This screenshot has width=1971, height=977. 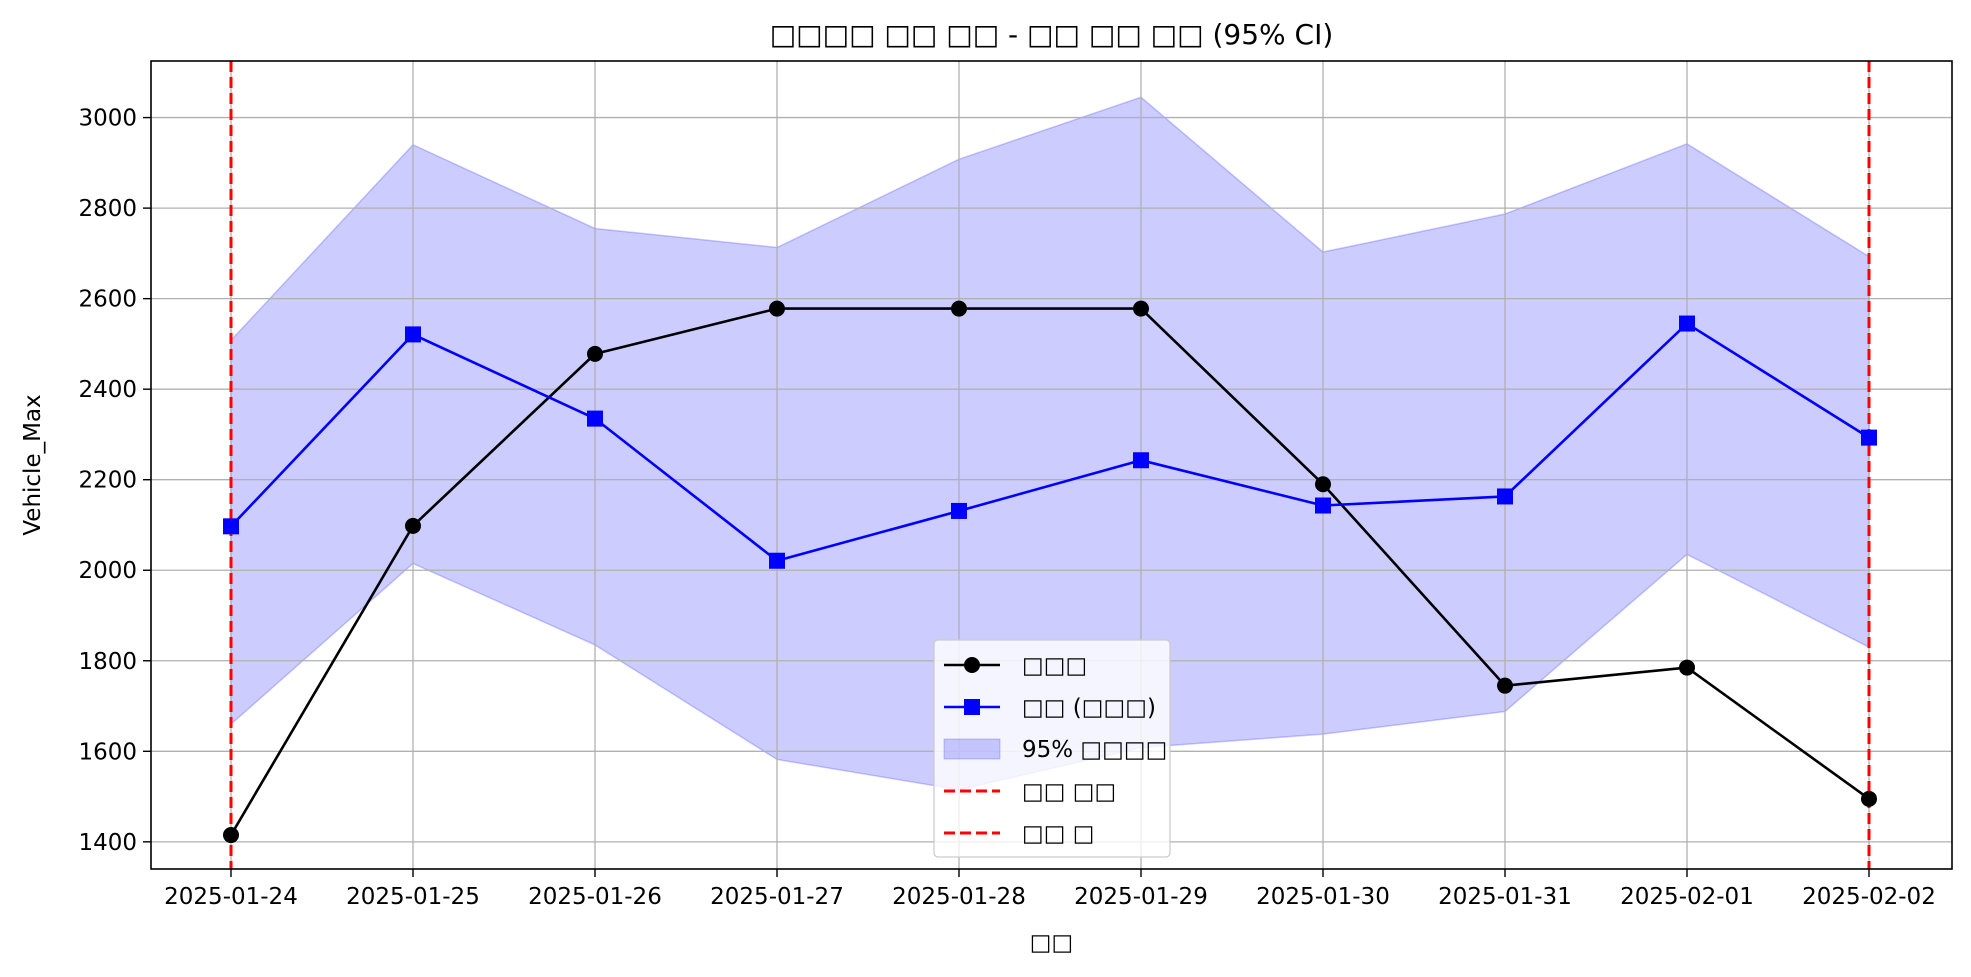 What do you see at coordinates (1869, 897) in the screenshot?
I see `x-tick-label: 2025-02-02` at bounding box center [1869, 897].